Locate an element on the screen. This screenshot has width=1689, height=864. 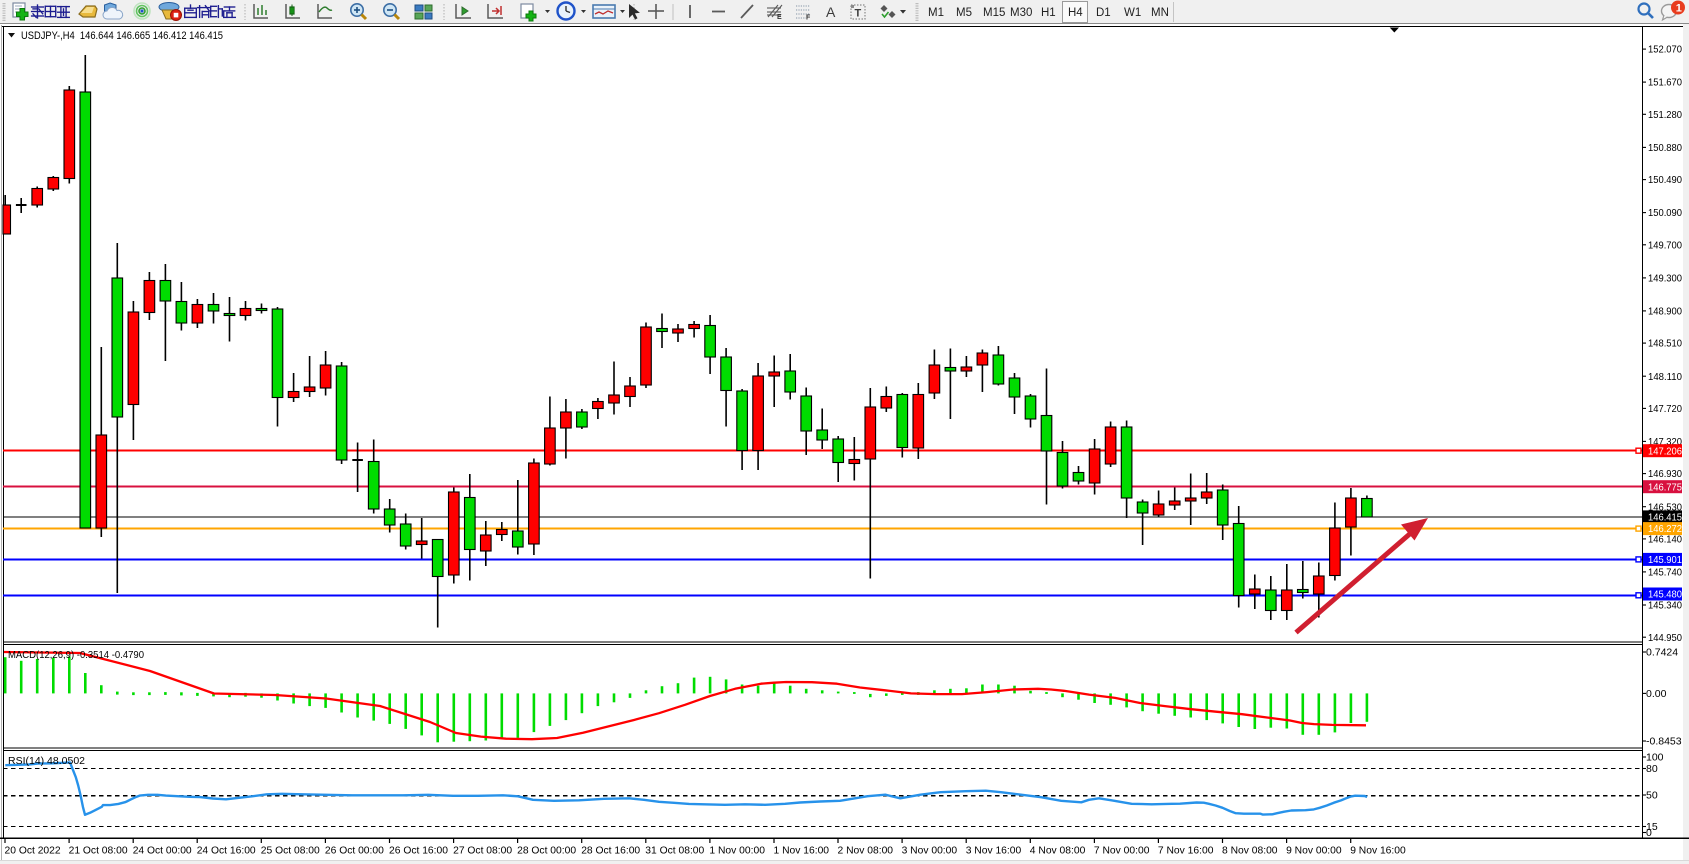
svg-text: T is located at coordinates (858, 14).